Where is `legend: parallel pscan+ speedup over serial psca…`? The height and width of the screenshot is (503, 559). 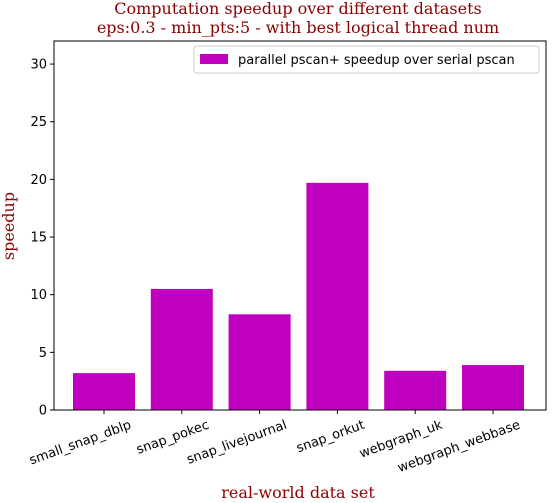
legend: parallel pscan+ speedup over serial psca… is located at coordinates (366, 59).